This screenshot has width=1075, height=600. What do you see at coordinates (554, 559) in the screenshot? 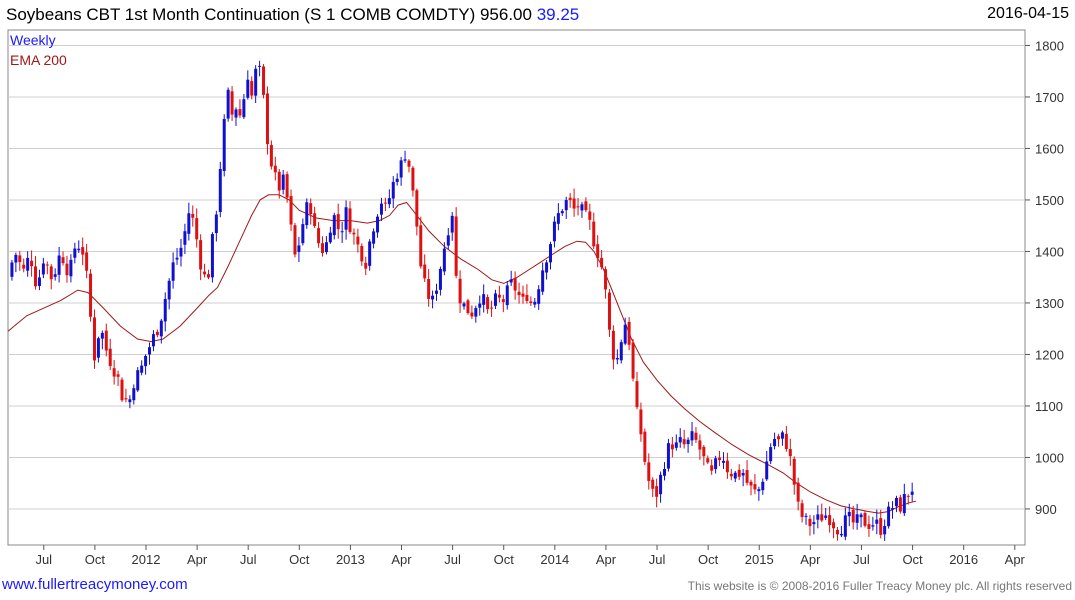
I see `x-tick-label: 2014` at bounding box center [554, 559].